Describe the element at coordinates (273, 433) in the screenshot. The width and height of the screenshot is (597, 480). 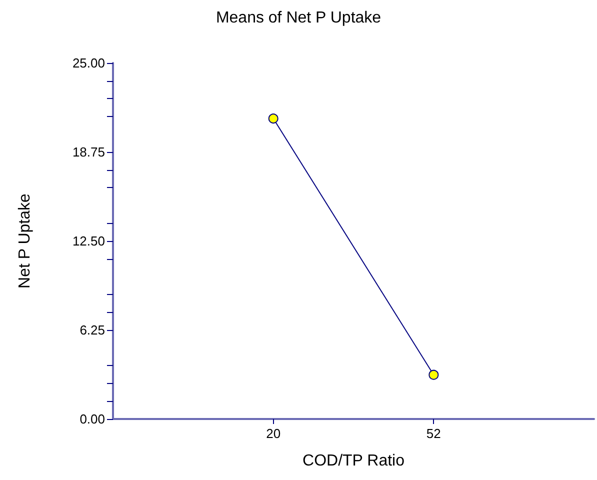
I see `x-tick-label: 20` at that location.